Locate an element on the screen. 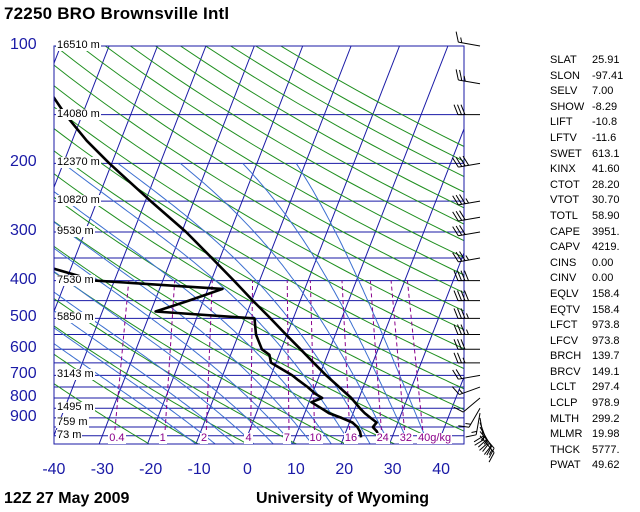 Image resolution: width=640 pixels, height=512 pixels. source-credit: University of Wyoming is located at coordinates (343, 498).